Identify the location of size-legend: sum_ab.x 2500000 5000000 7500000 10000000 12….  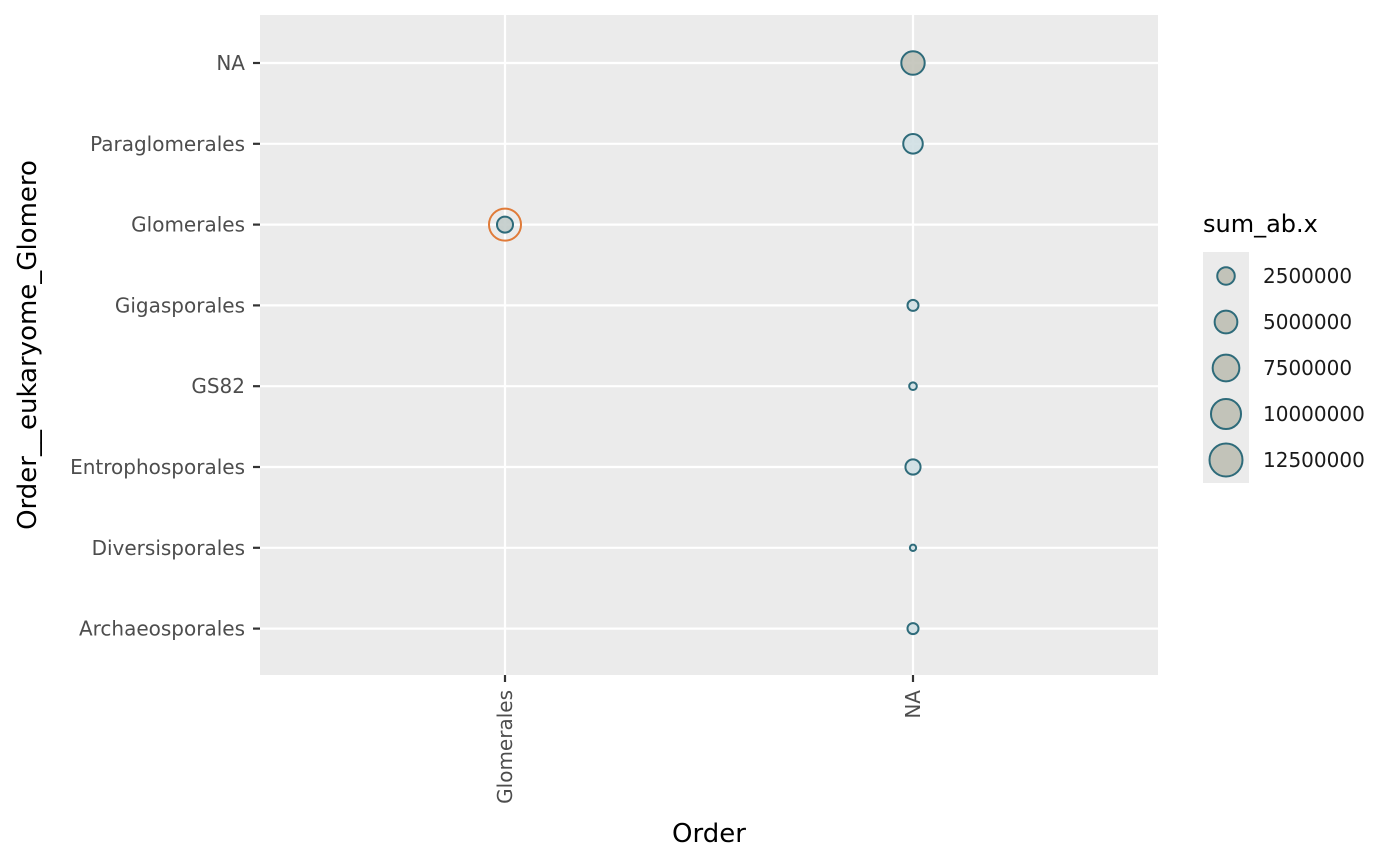
(1284, 346).